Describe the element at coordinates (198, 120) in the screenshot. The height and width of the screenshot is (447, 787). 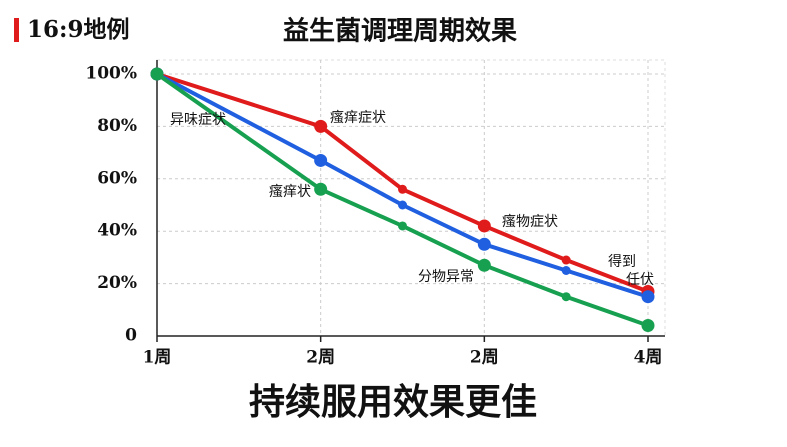
I see `annotation: 异味症状` at that location.